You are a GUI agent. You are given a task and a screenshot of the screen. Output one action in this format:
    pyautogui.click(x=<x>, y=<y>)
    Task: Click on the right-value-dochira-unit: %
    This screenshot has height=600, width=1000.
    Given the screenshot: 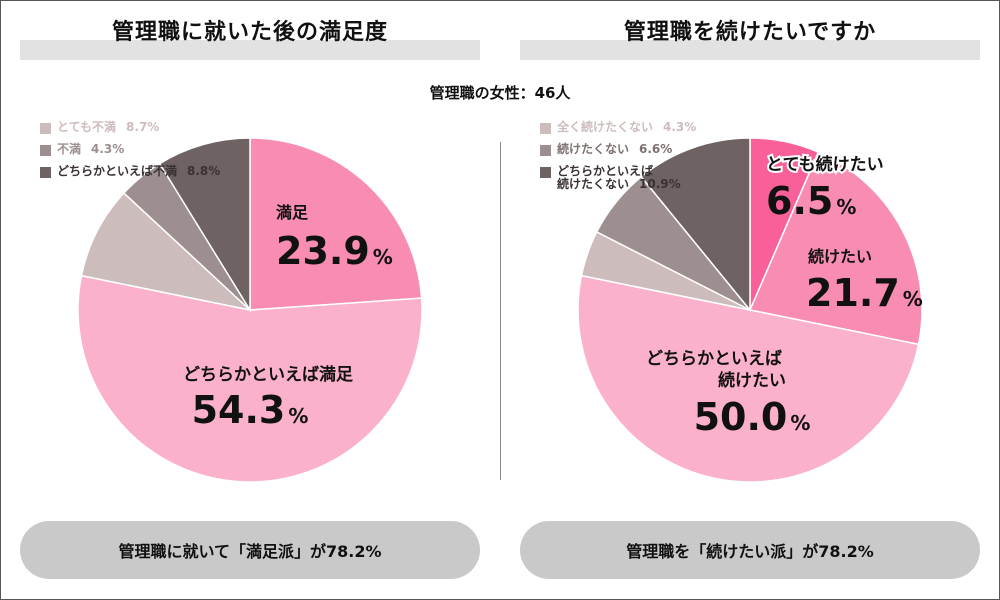 What is the action you would take?
    pyautogui.click(x=800, y=423)
    